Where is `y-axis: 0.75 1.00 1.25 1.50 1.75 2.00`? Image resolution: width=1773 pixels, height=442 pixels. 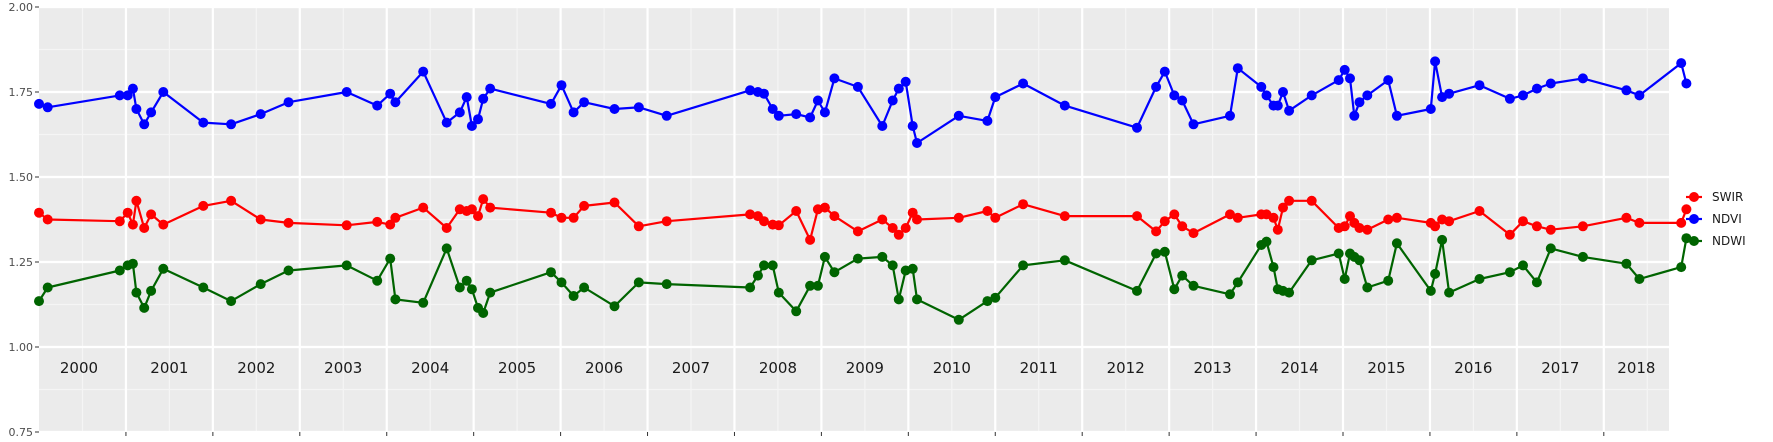 y-axis: 0.75 1.00 1.25 1.50 1.75 2.00 is located at coordinates (24, 220).